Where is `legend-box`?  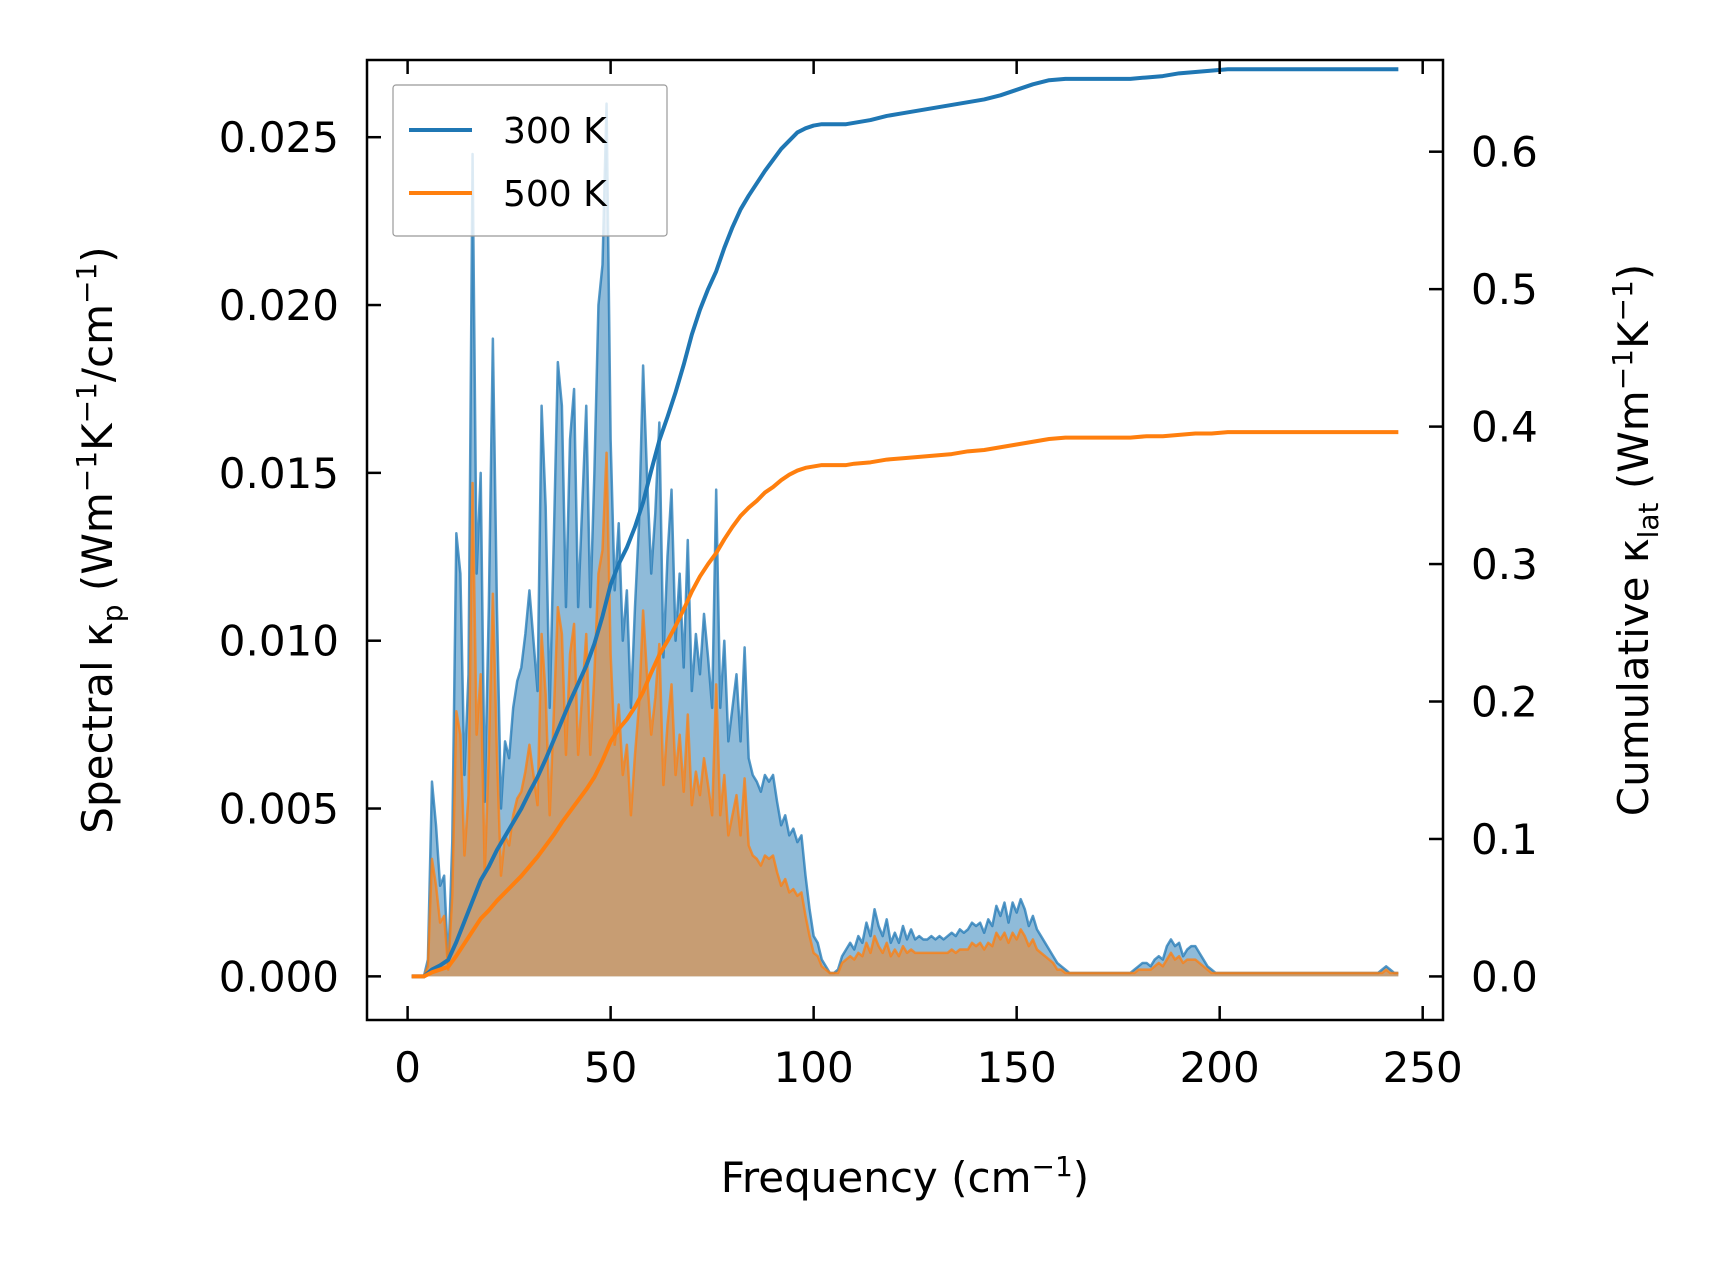
legend-box is located at coordinates (530, 160).